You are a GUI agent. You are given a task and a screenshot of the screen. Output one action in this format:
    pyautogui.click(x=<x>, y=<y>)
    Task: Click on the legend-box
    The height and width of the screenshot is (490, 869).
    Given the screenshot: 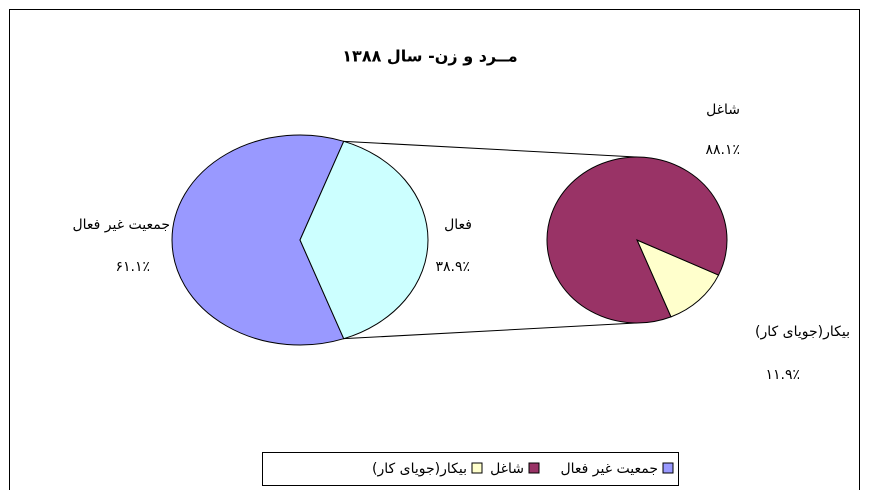 What is the action you would take?
    pyautogui.click(x=470, y=469)
    